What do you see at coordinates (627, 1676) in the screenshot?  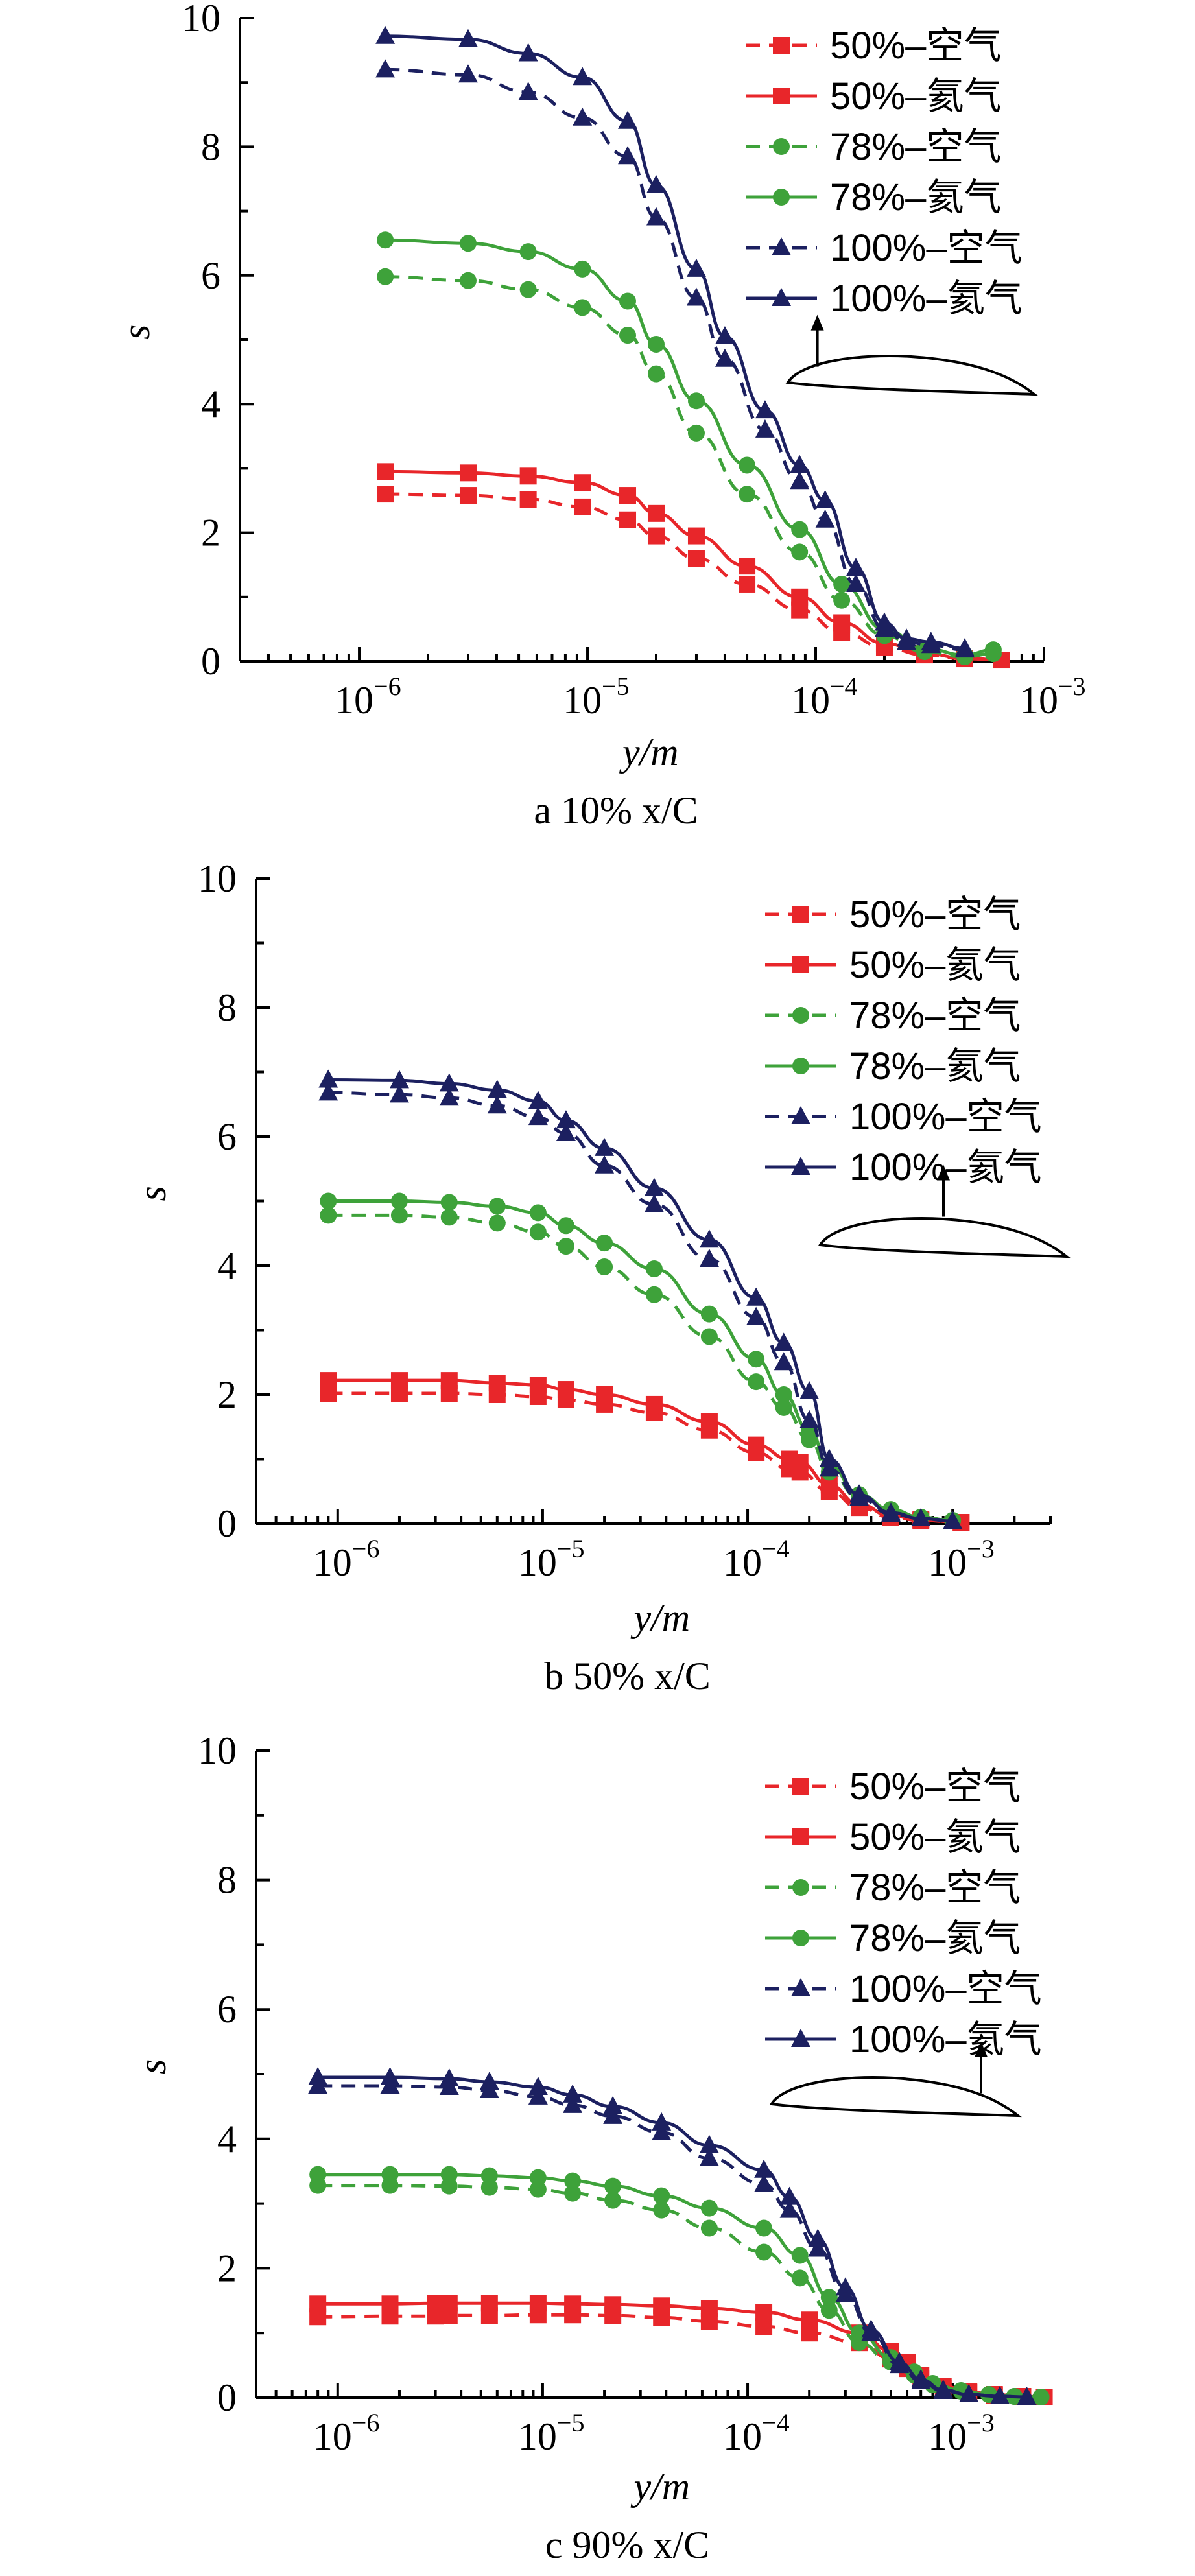 I see `figure-caption: b 50% x/C` at bounding box center [627, 1676].